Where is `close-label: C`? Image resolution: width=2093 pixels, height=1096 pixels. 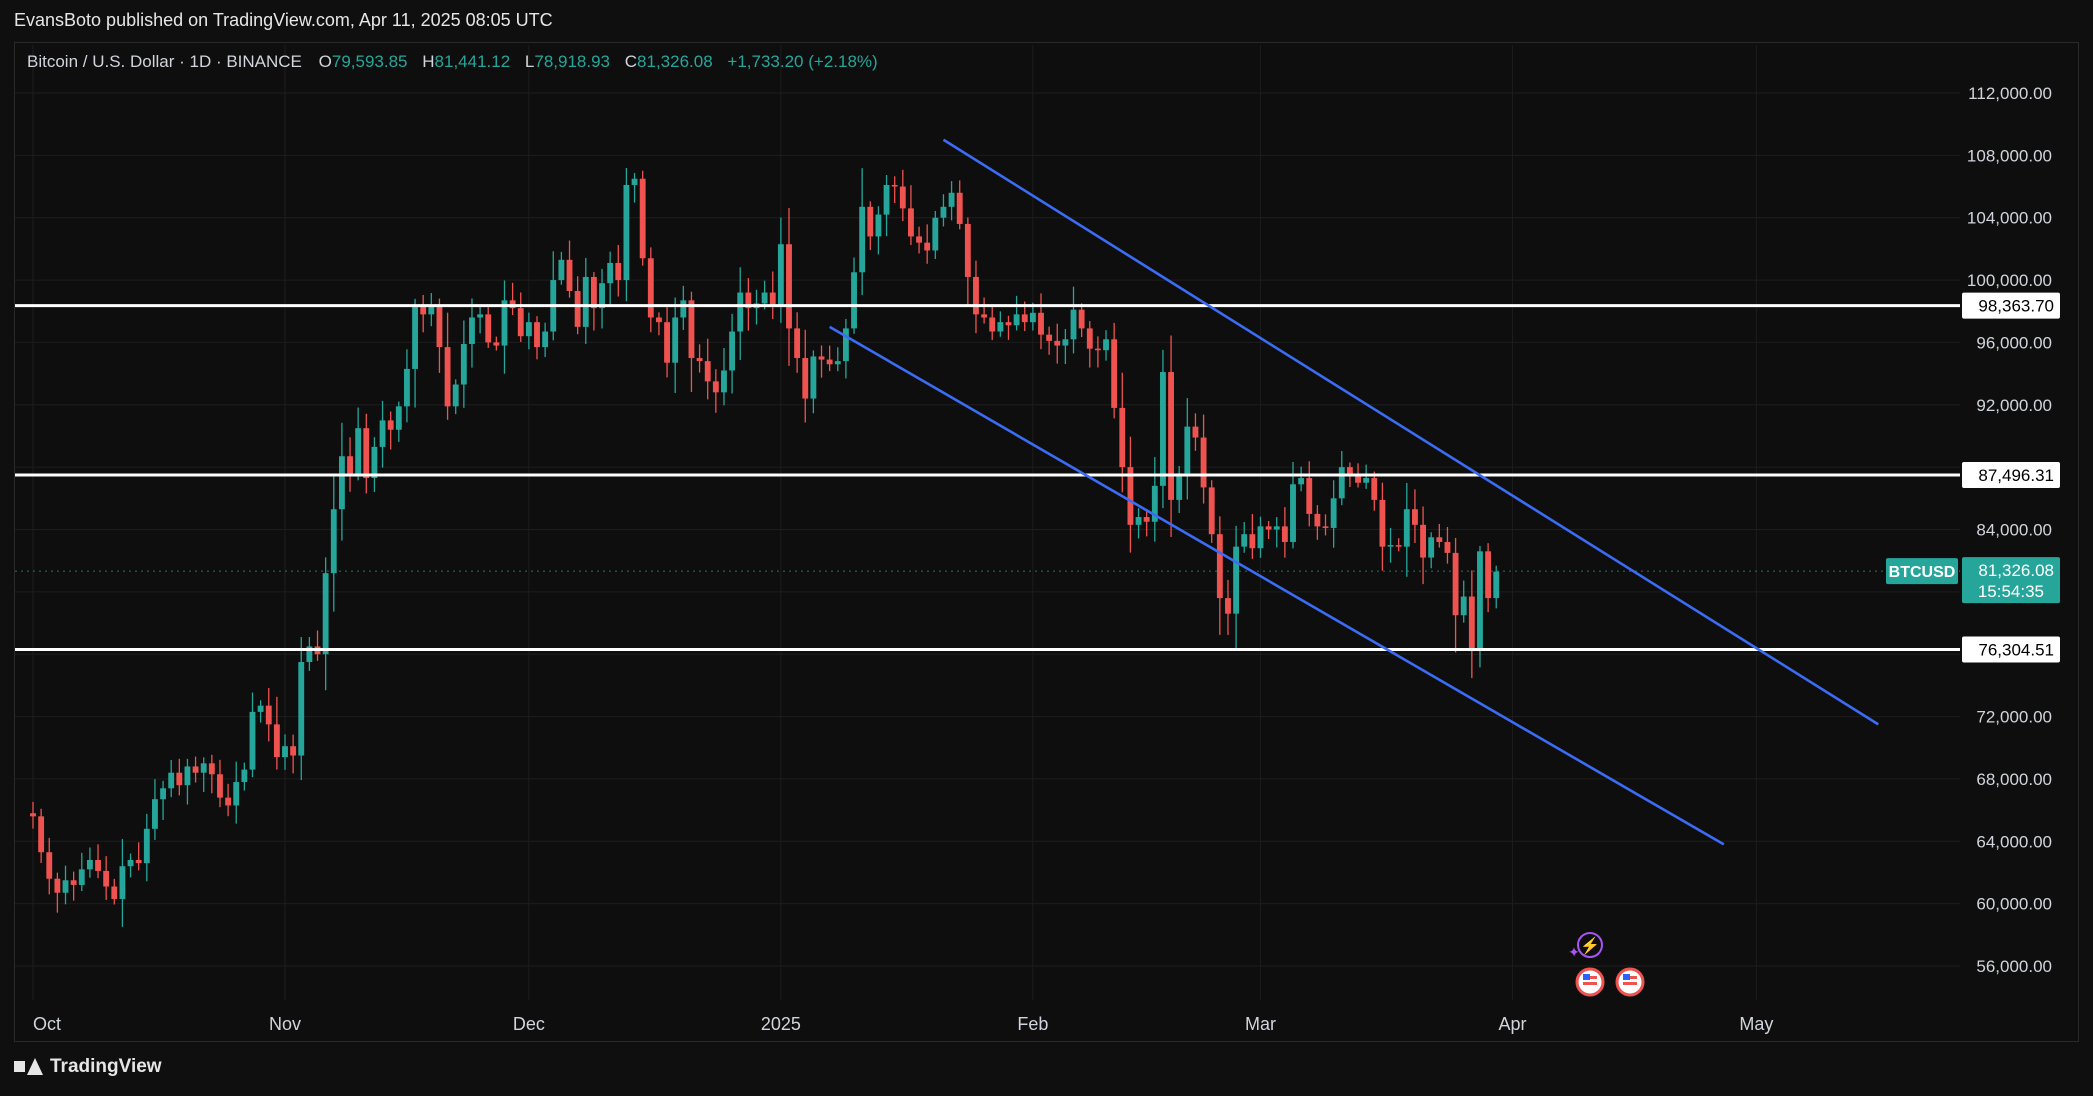
close-label: C is located at coordinates (631, 61).